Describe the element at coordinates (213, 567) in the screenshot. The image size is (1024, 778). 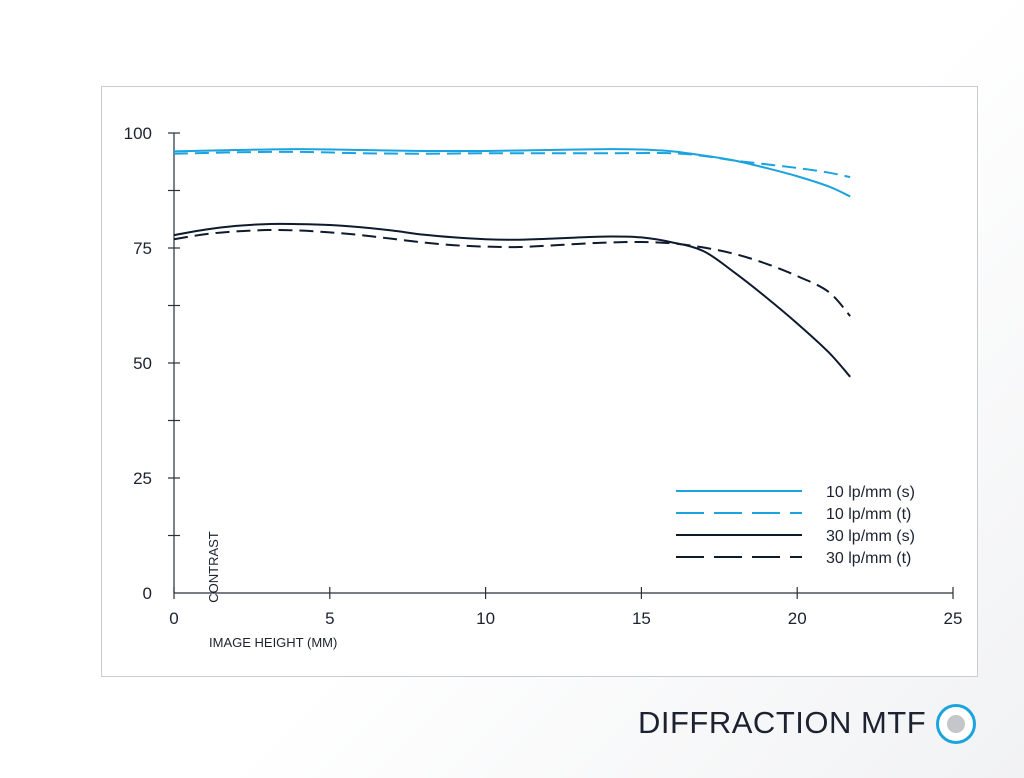
I see `y-axis-title: CONTRAST` at that location.